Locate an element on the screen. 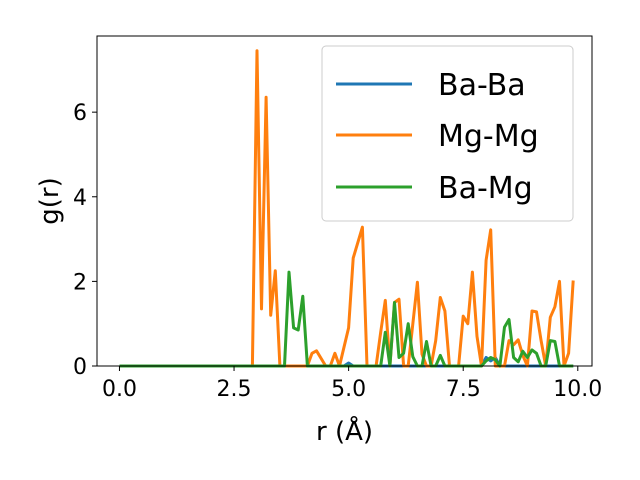 The image size is (640, 480). x-tick-label: 5.0 is located at coordinates (348, 389).